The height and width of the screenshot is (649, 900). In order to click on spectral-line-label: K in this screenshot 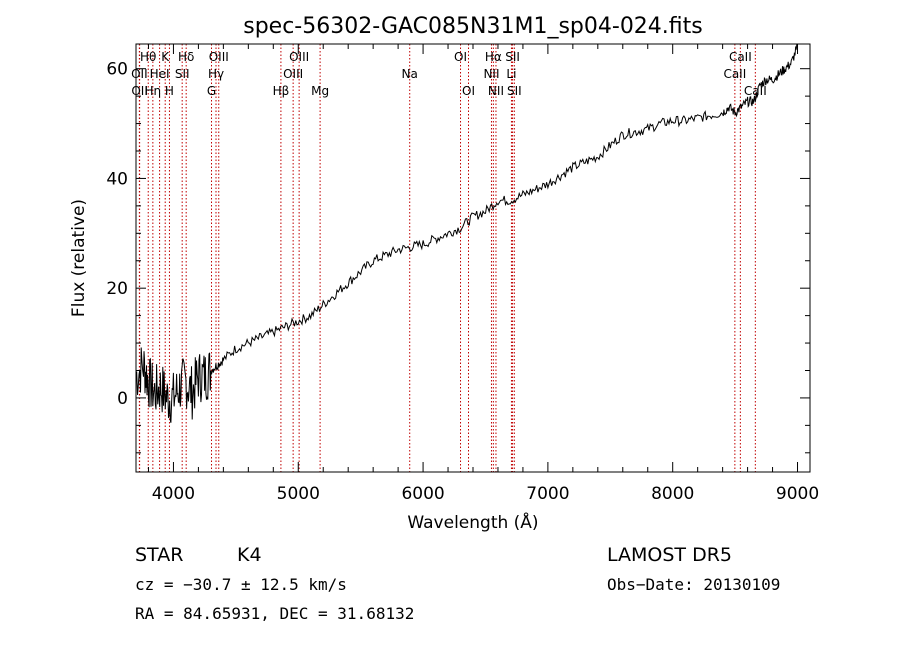, I will do `click(165, 57)`.